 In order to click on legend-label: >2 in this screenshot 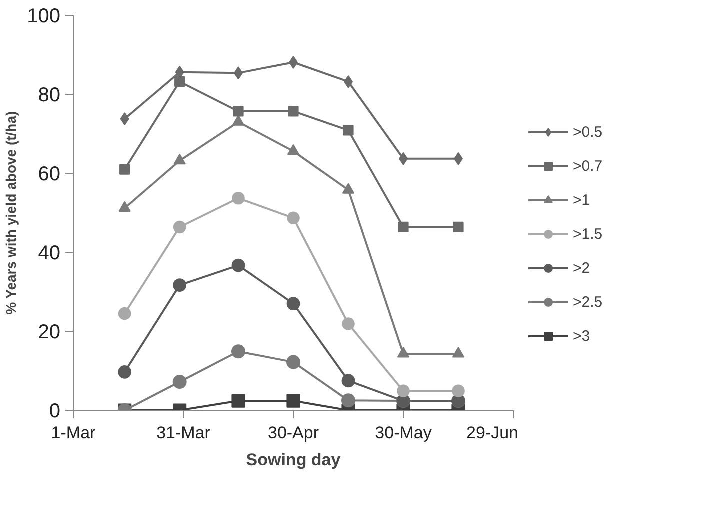, I will do `click(582, 268)`.